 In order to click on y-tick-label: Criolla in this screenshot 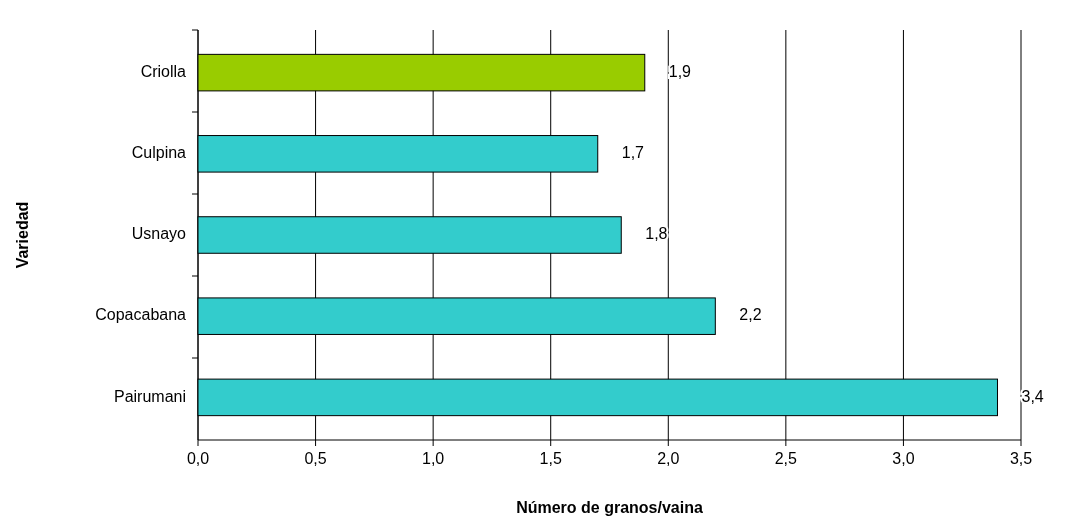, I will do `click(163, 71)`.